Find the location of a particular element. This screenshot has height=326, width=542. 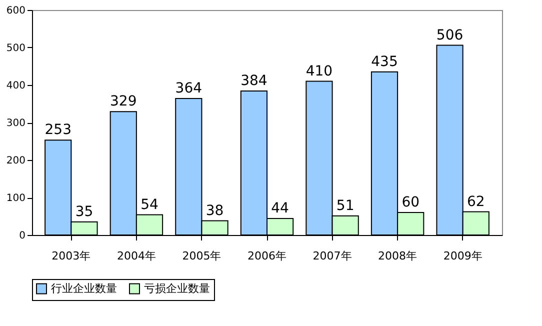

y-tick-label: 200 is located at coordinates (16, 161).